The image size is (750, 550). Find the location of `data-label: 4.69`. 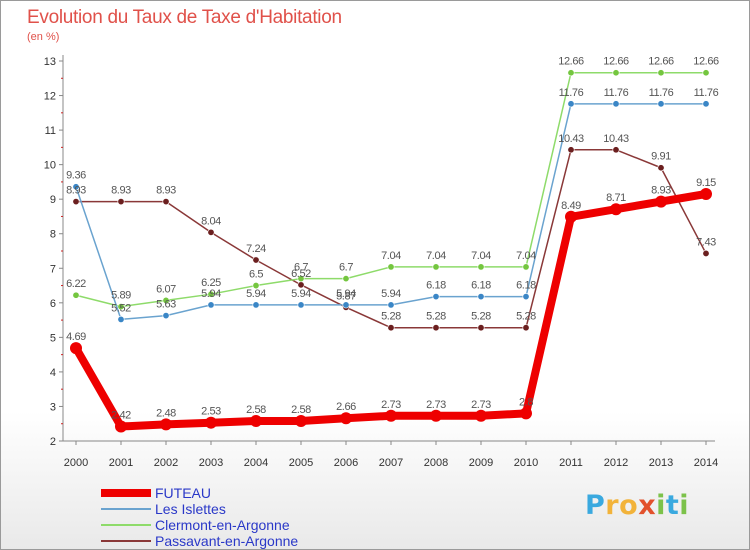

data-label: 4.69 is located at coordinates (76, 337).